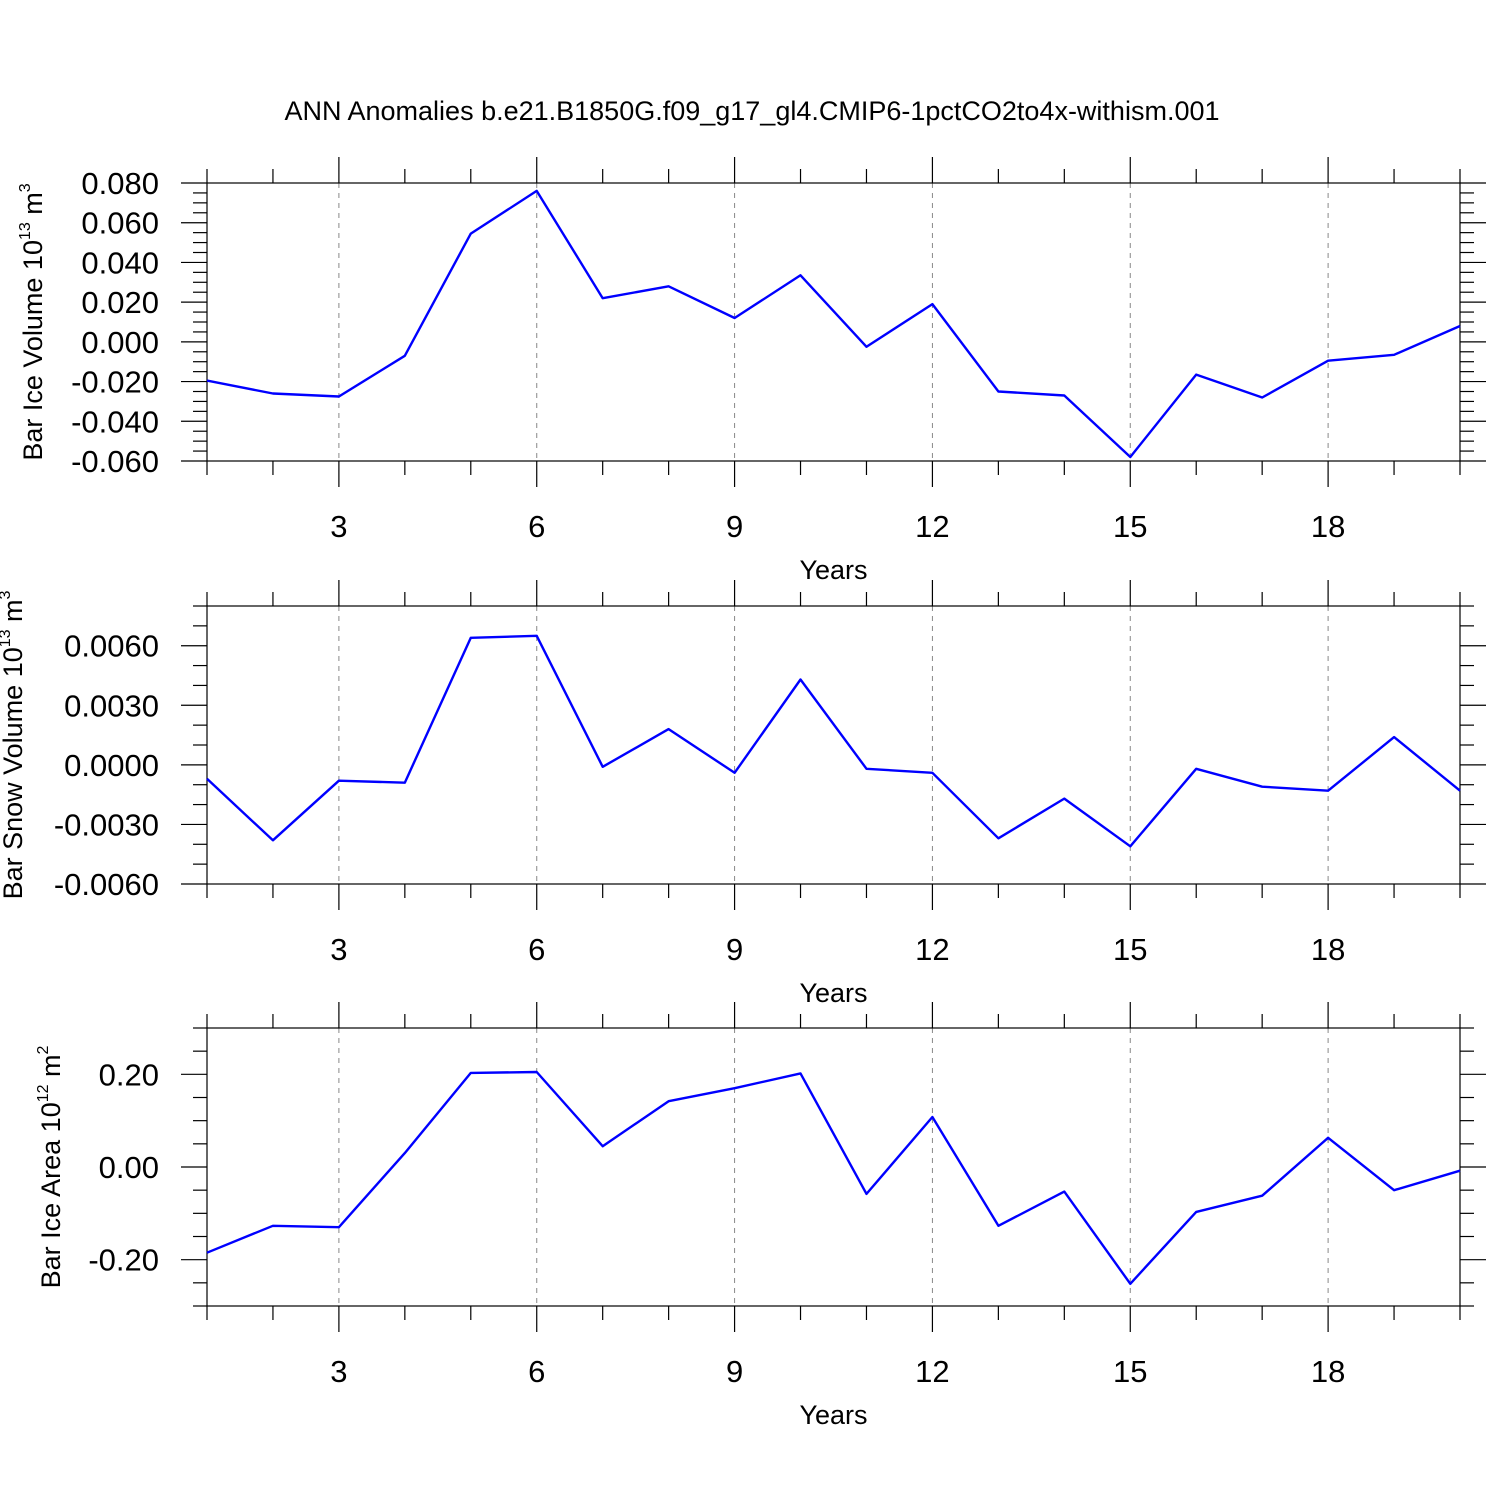 This screenshot has width=1500, height=1500. I want to click on y-axis-label: Bar Snow Volume 1013 m3, so click(14, 744).